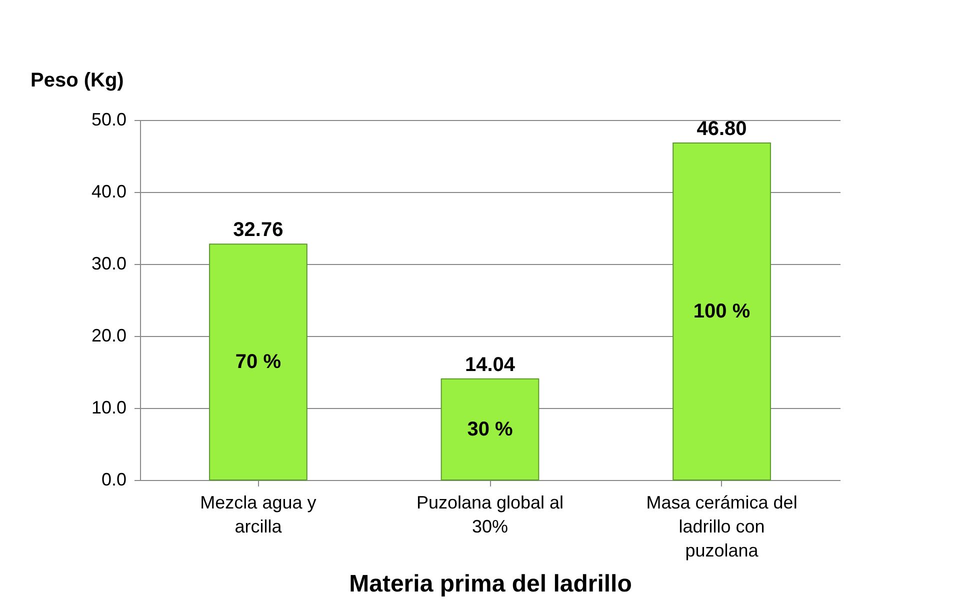 The image size is (955, 614). What do you see at coordinates (721, 129) in the screenshot?
I see `data-label: 46.80` at bounding box center [721, 129].